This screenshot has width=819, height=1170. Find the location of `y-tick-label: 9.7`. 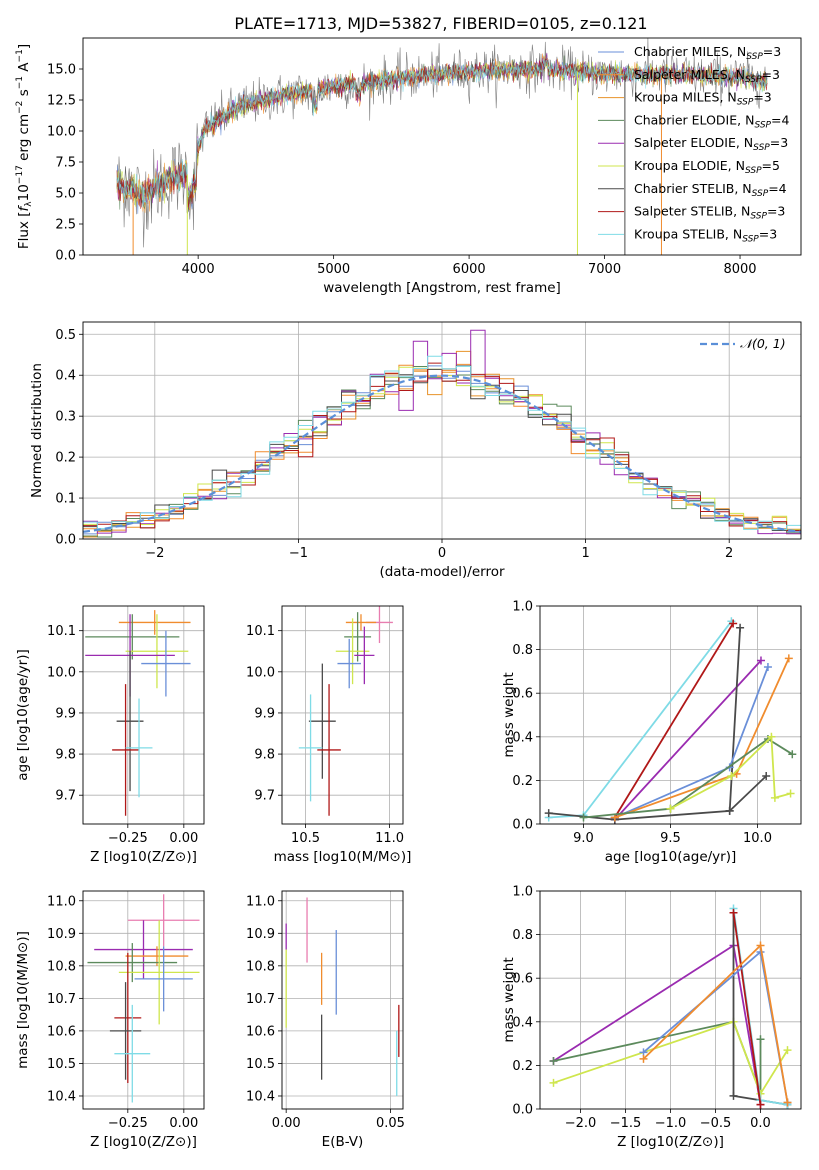

y-tick-label: 9.7 is located at coordinates (65, 796).